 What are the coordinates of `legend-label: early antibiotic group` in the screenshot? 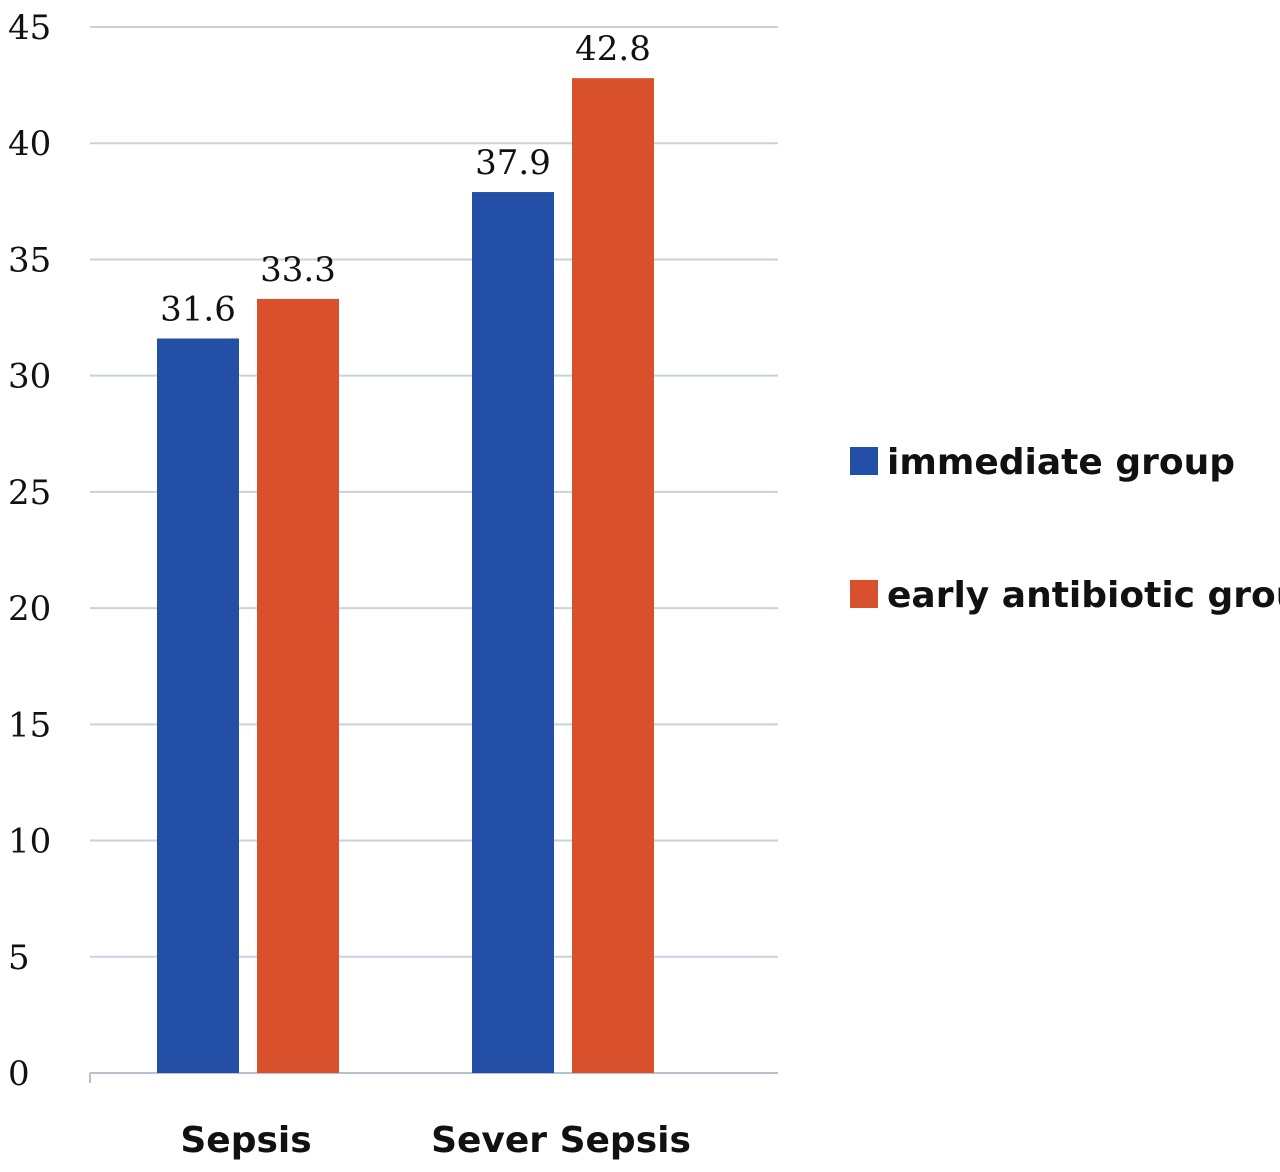 It's located at (1083, 595).